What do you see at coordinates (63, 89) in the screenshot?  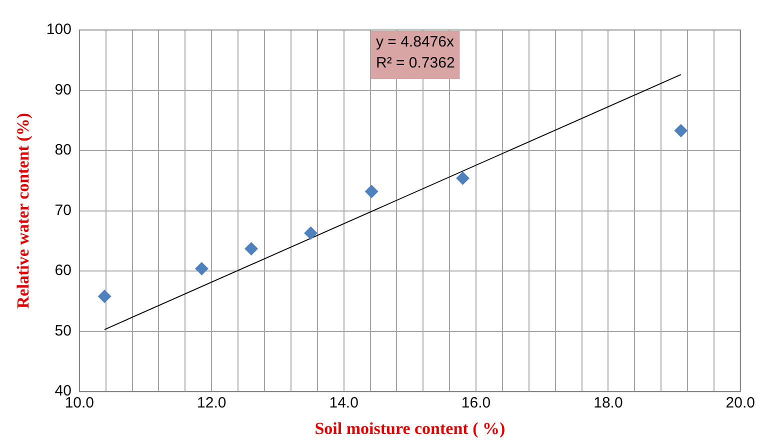 I see `y-tick-label: 90` at bounding box center [63, 89].